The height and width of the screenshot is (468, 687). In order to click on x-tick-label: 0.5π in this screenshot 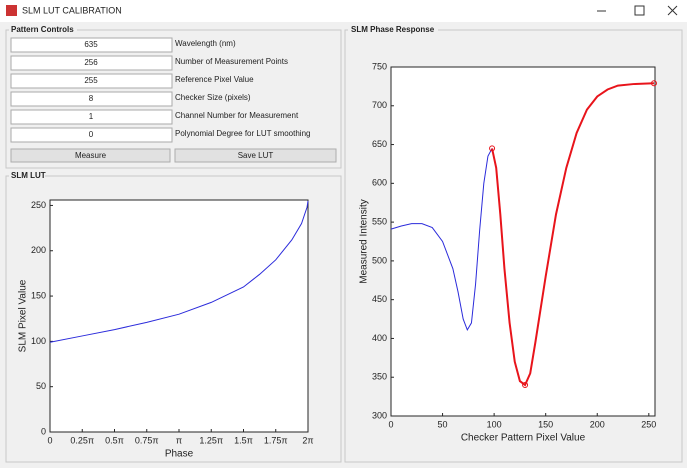, I will do `click(114, 440)`.